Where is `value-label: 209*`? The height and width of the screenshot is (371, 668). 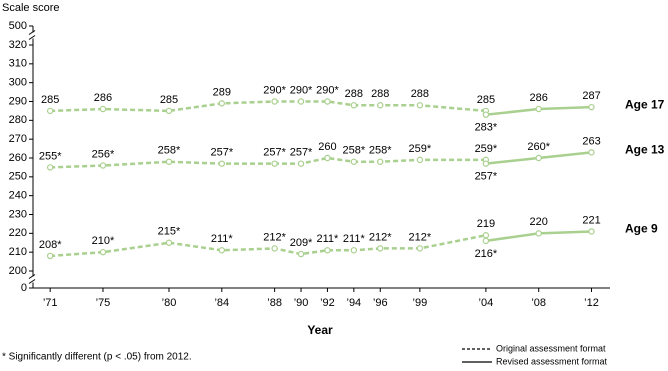
value-label: 209* is located at coordinates (301, 243).